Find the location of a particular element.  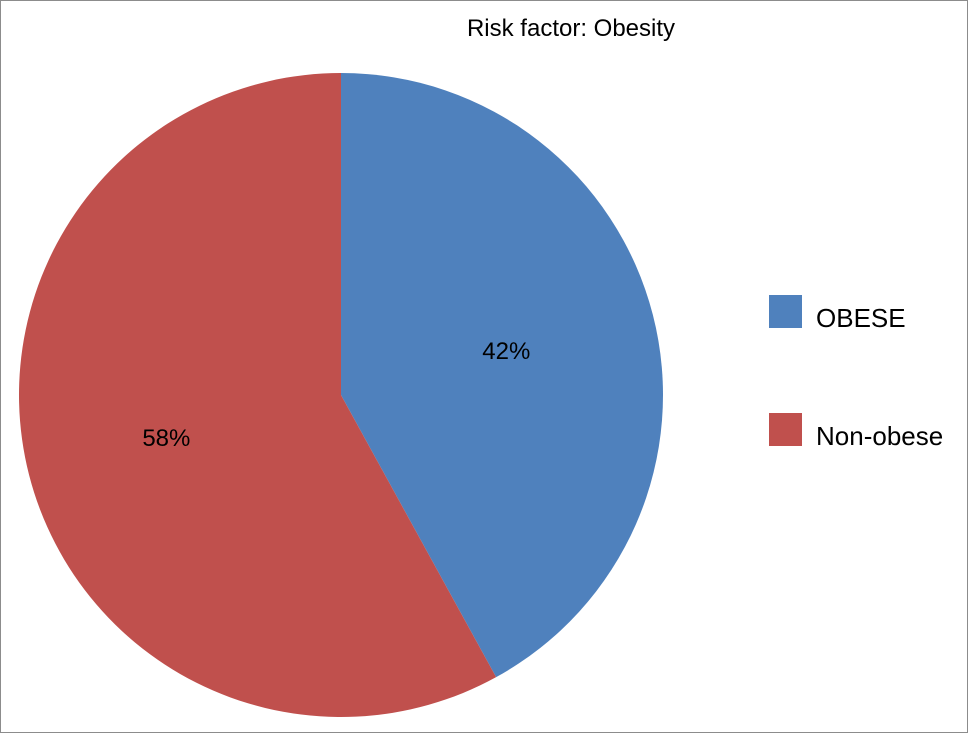

slice-label-obese: 42% is located at coordinates (506, 351).